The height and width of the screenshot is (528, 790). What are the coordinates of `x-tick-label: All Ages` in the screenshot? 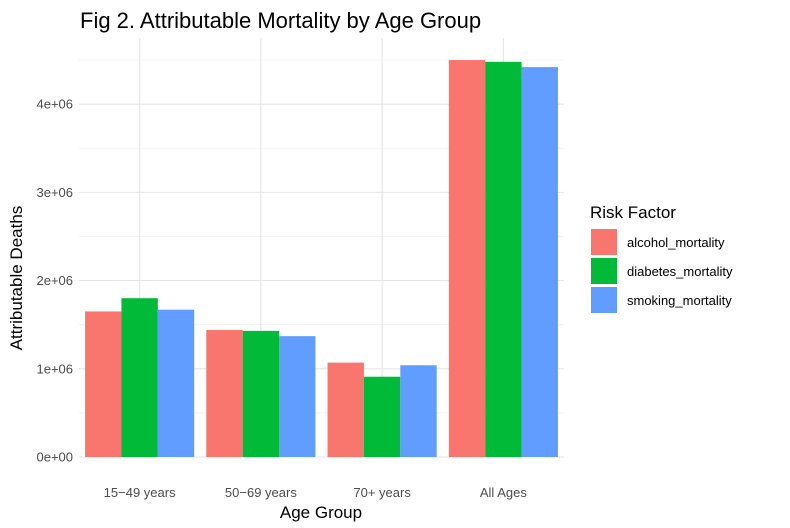 It's located at (503, 492).